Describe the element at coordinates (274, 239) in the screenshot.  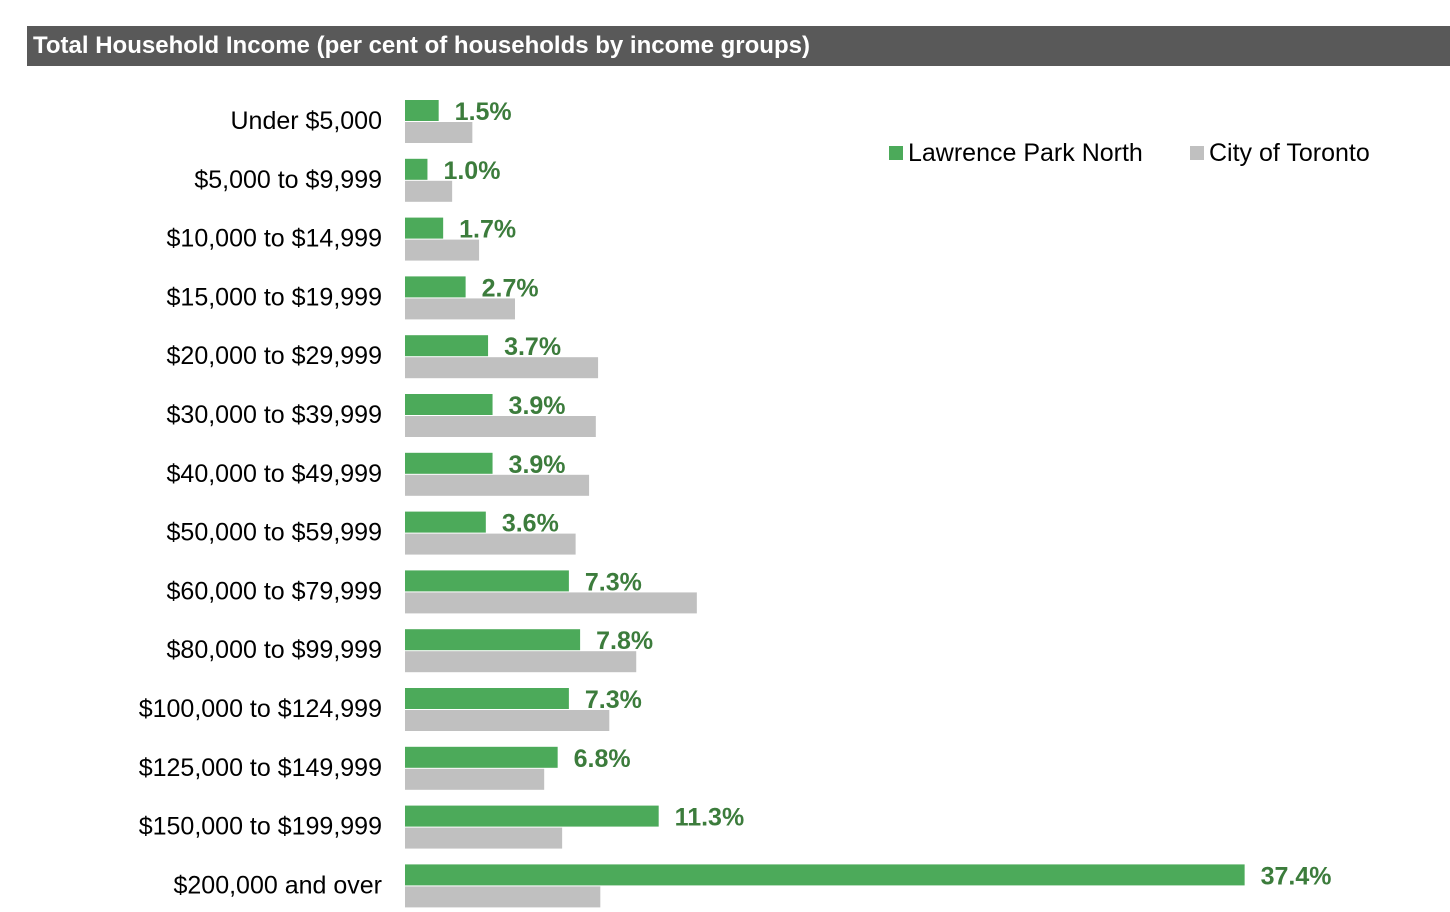
I see `category-label: $10,000 to $14,999` at that location.